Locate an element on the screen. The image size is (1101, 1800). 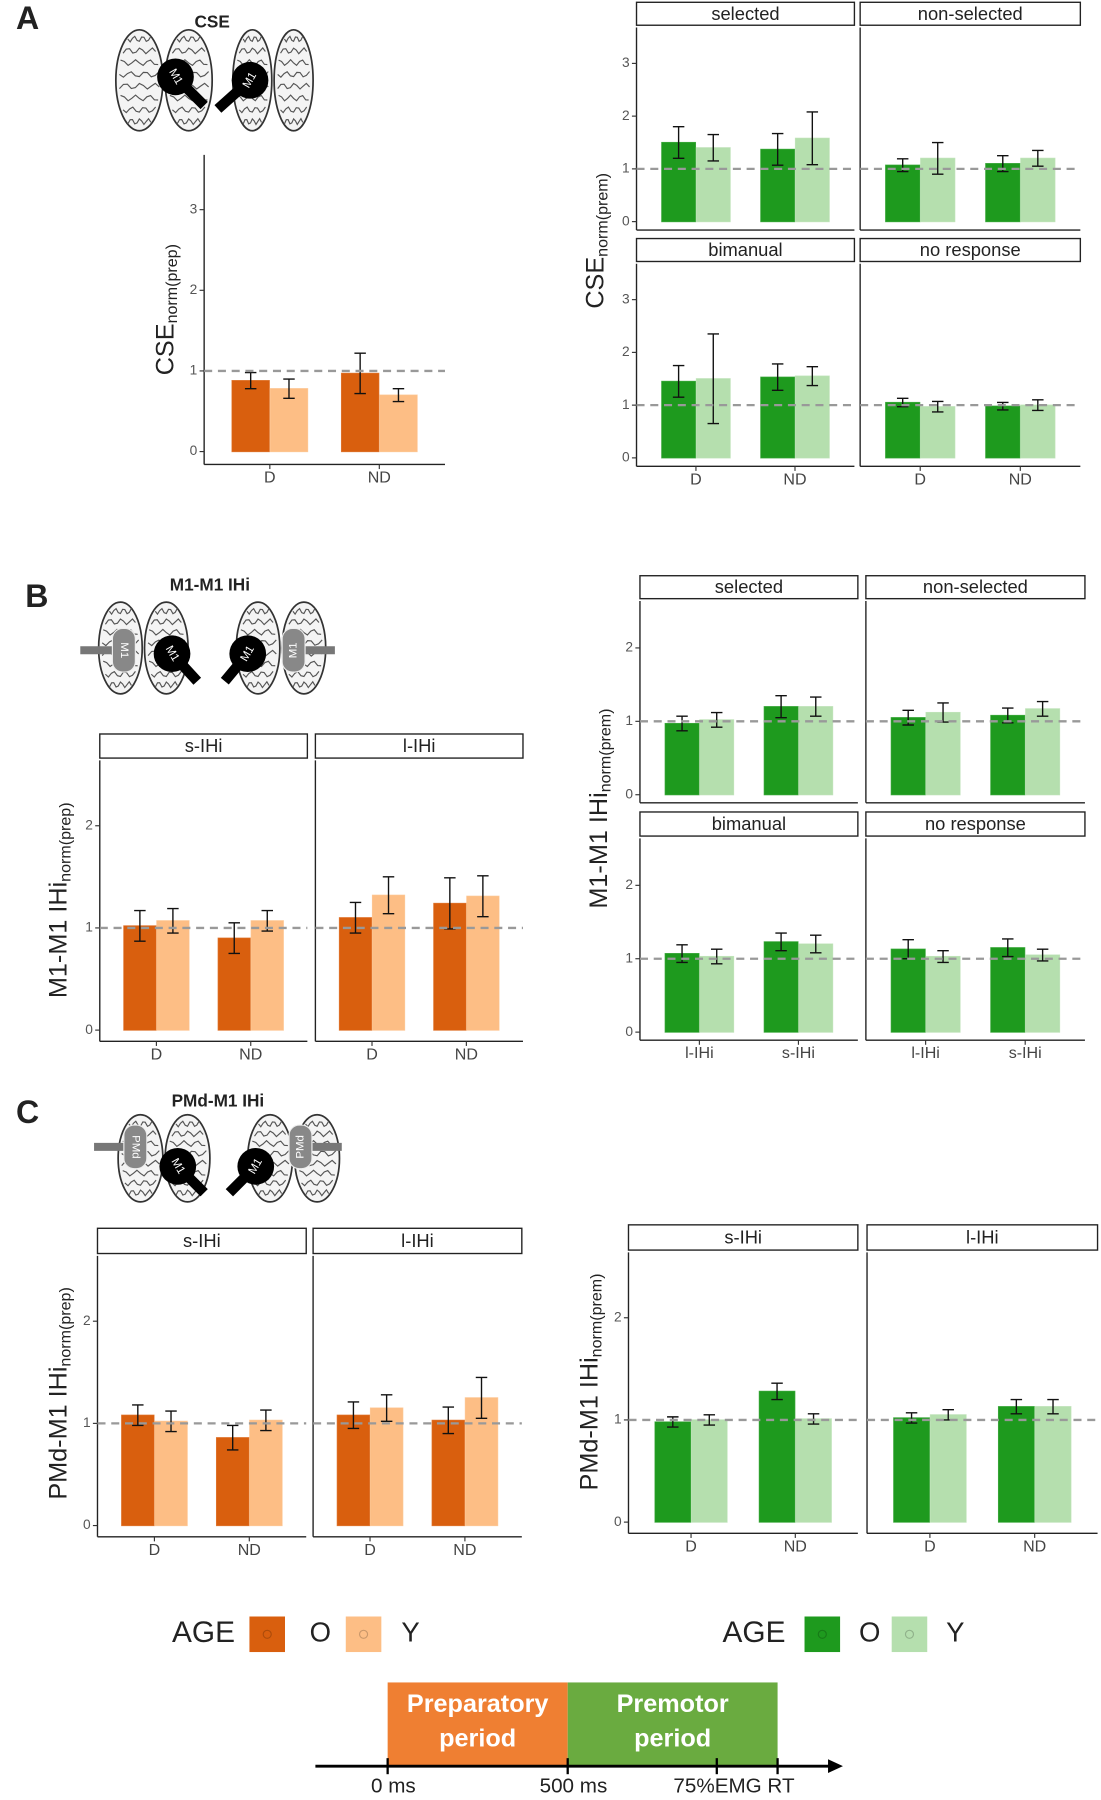
panel-letter: B is located at coordinates (36, 596).